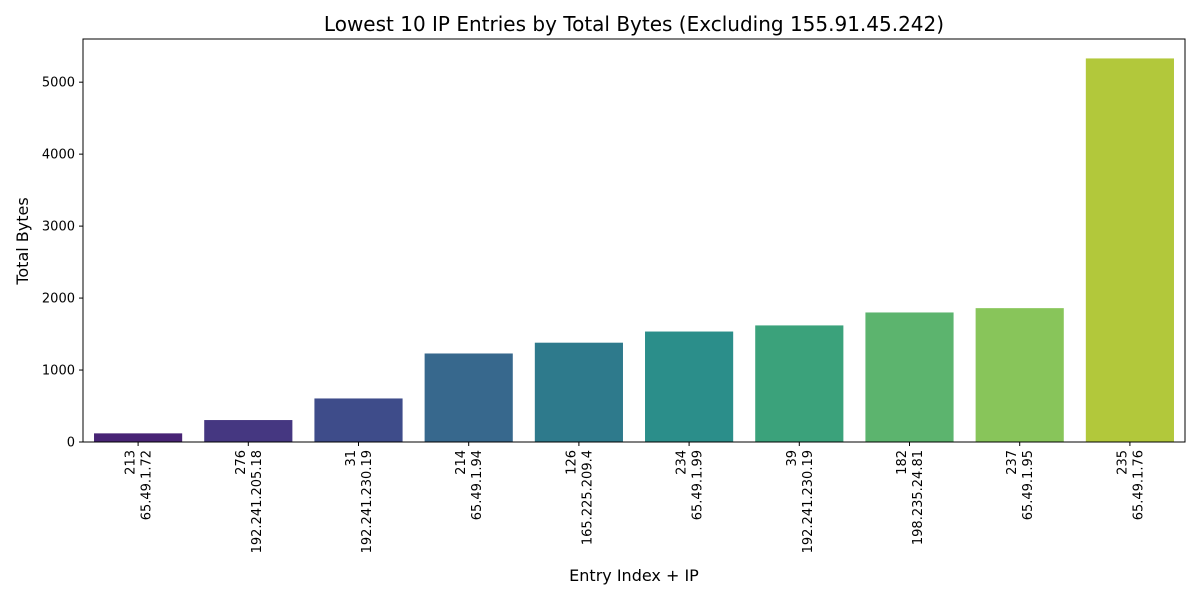 The image size is (1200, 600). What do you see at coordinates (579, 497) in the screenshot?
I see `x-tick-label: 126165.225.209.4` at bounding box center [579, 497].